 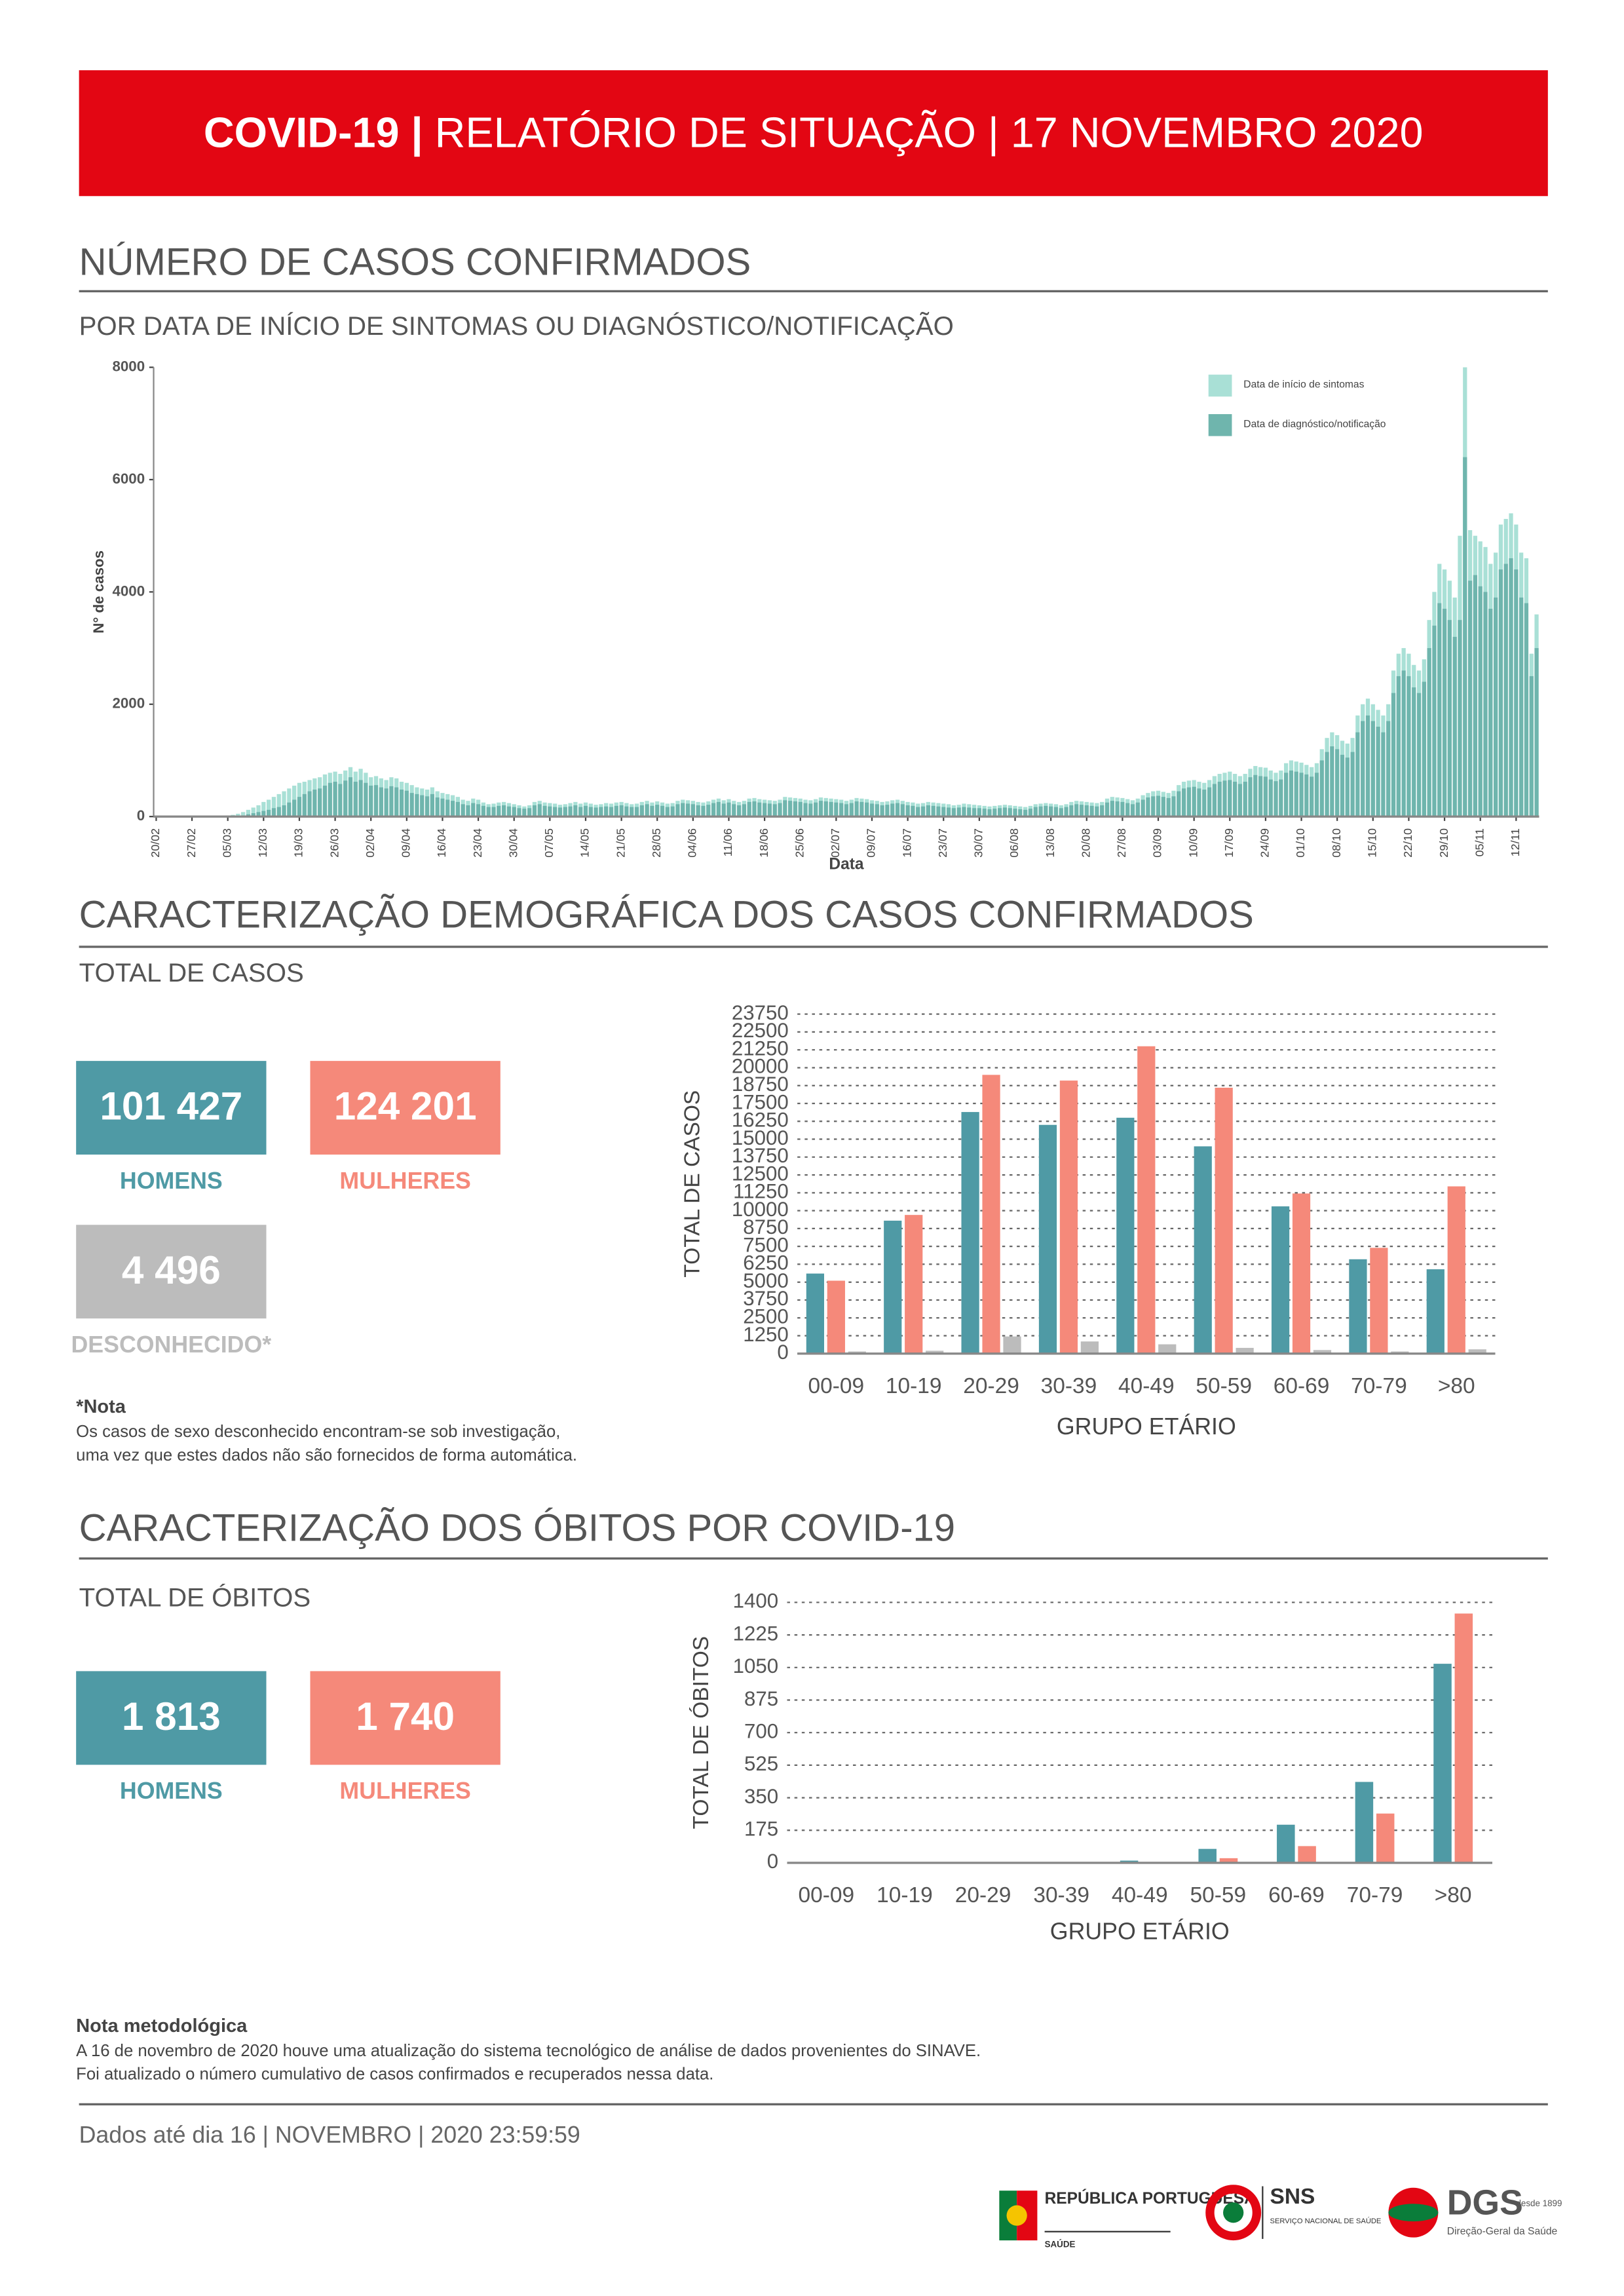 I want to click on sns-ring, so click(x=1233, y=2213).